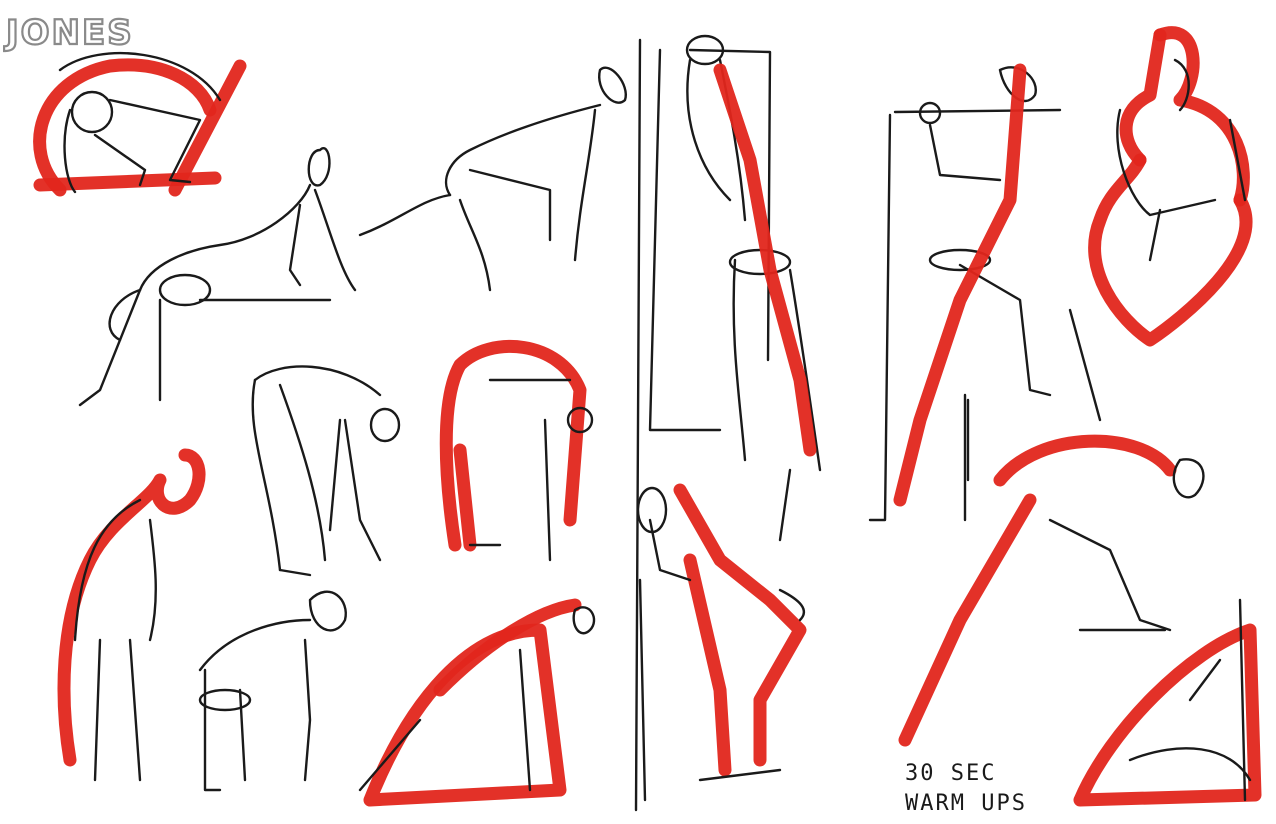  Describe the element at coordinates (69, 33) in the screenshot. I see `artist-signature: JONES` at that location.